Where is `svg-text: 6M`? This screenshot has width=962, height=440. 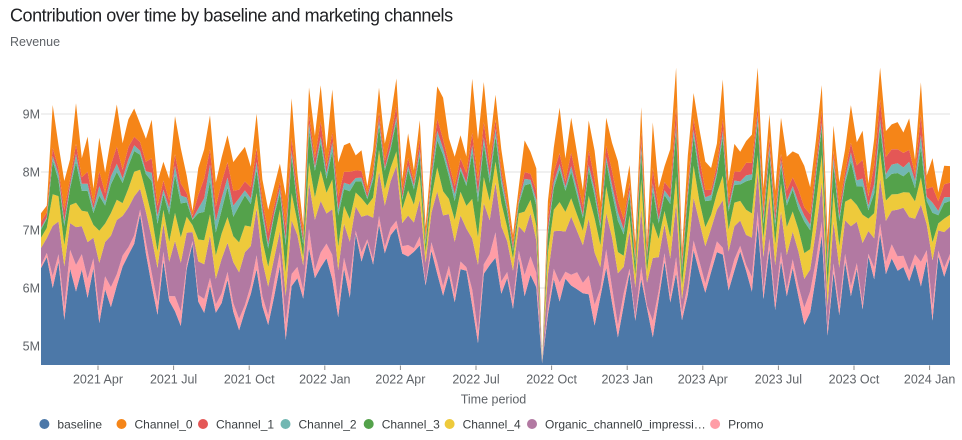 svg-text: 6M is located at coordinates (31, 289).